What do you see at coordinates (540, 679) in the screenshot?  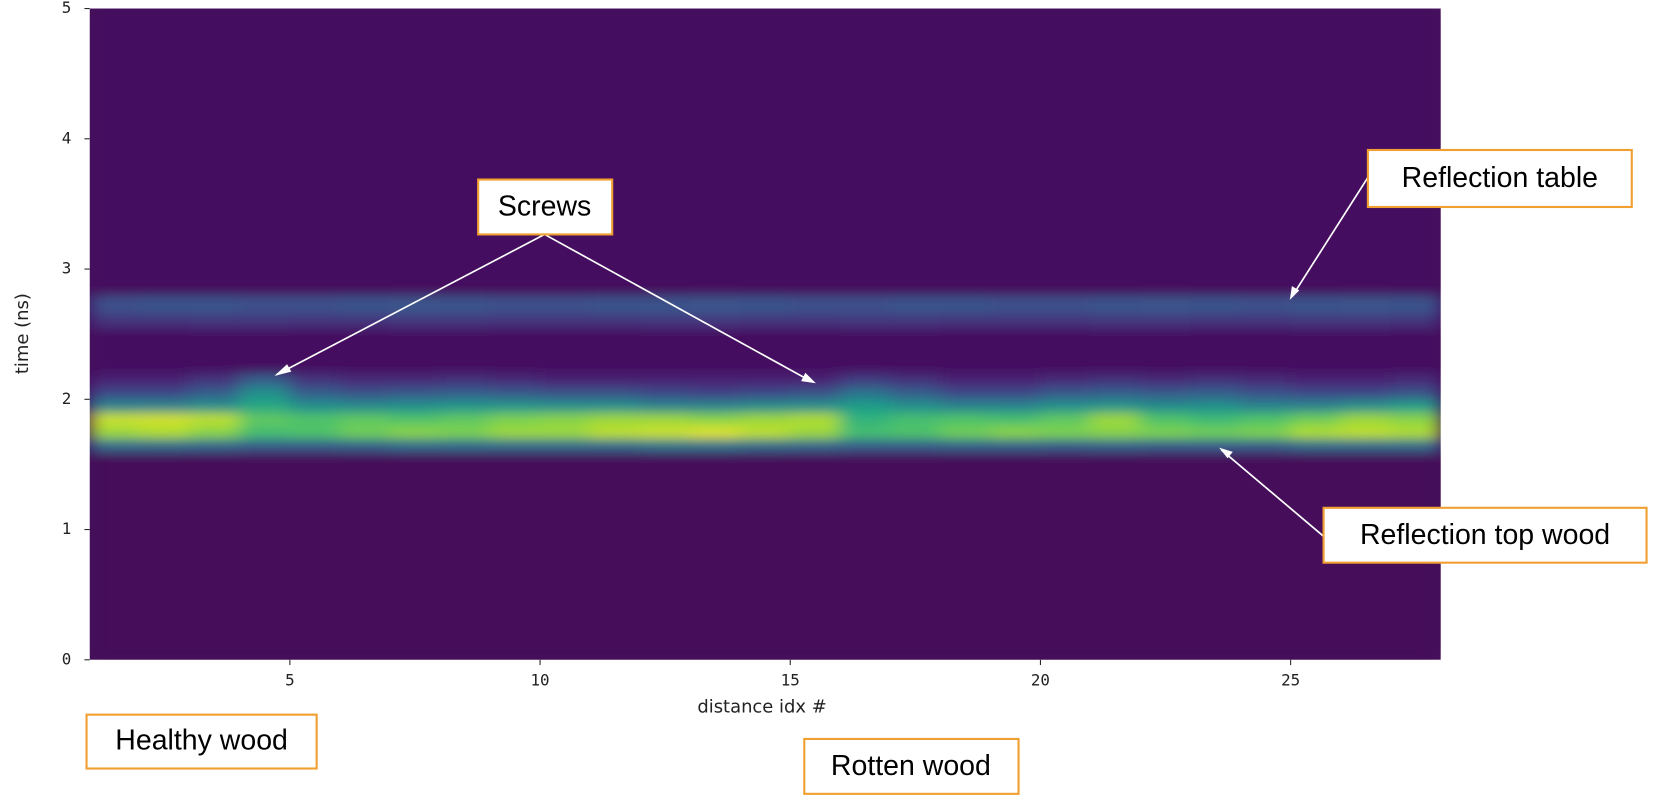 I see `x-tick-label: 10` at bounding box center [540, 679].